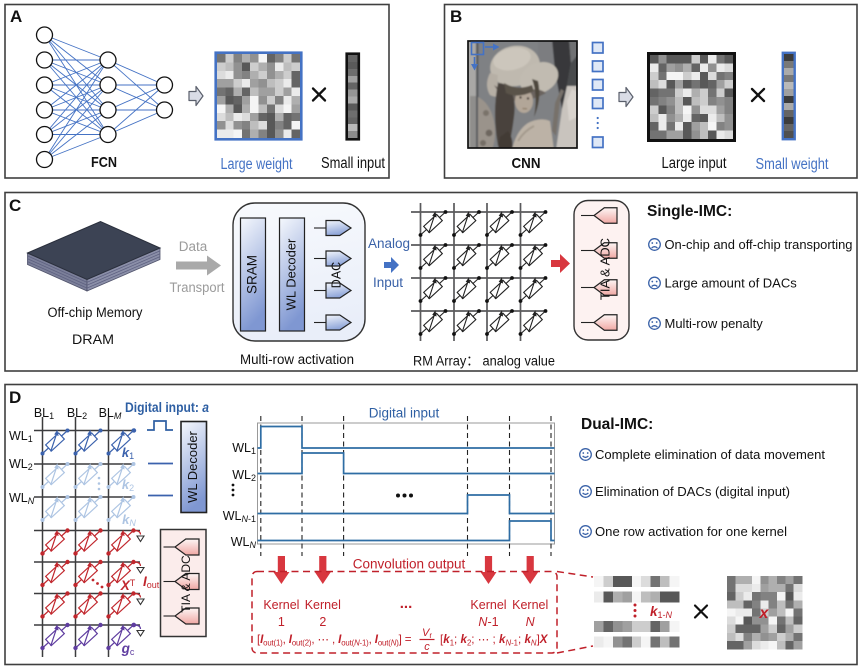 The image size is (860, 667). I want to click on svg-text: N, so click(531, 622).